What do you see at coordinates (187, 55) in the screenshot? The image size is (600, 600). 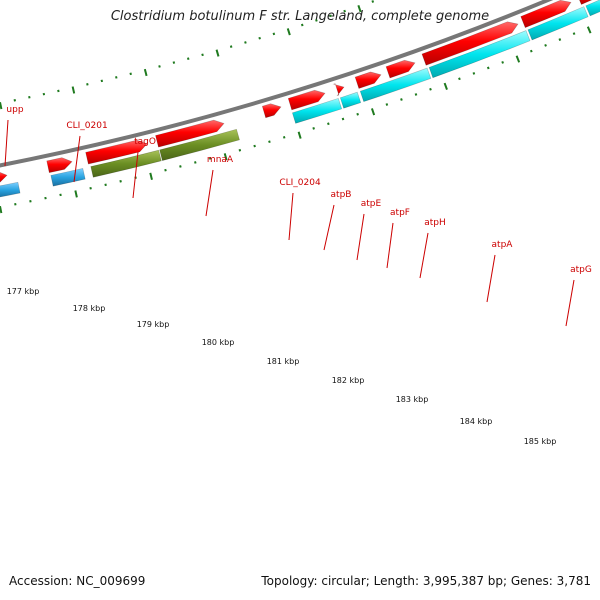 I see `tick-row-bottom` at bounding box center [187, 55].